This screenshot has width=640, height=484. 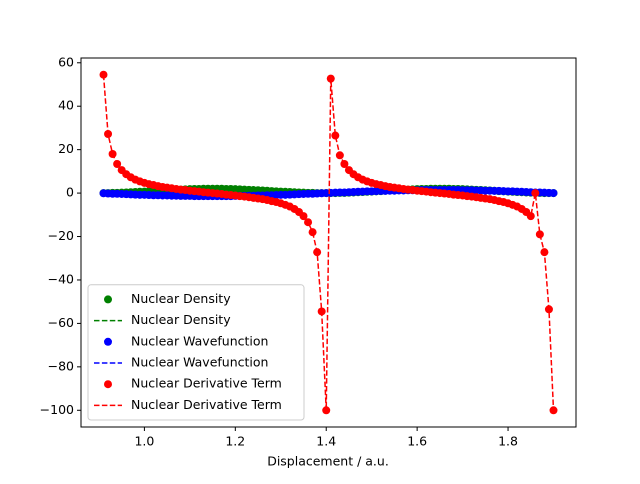 I want to click on y-tick-label: 20, so click(x=66, y=148).